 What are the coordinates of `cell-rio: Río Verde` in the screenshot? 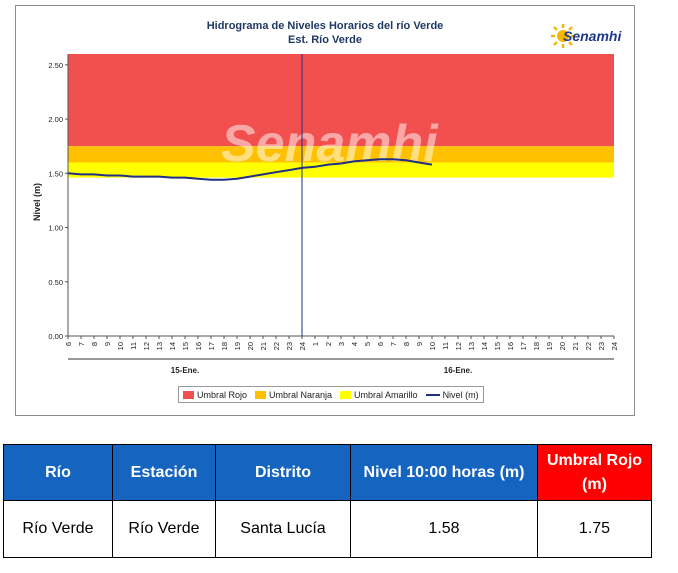 It's located at (58, 529).